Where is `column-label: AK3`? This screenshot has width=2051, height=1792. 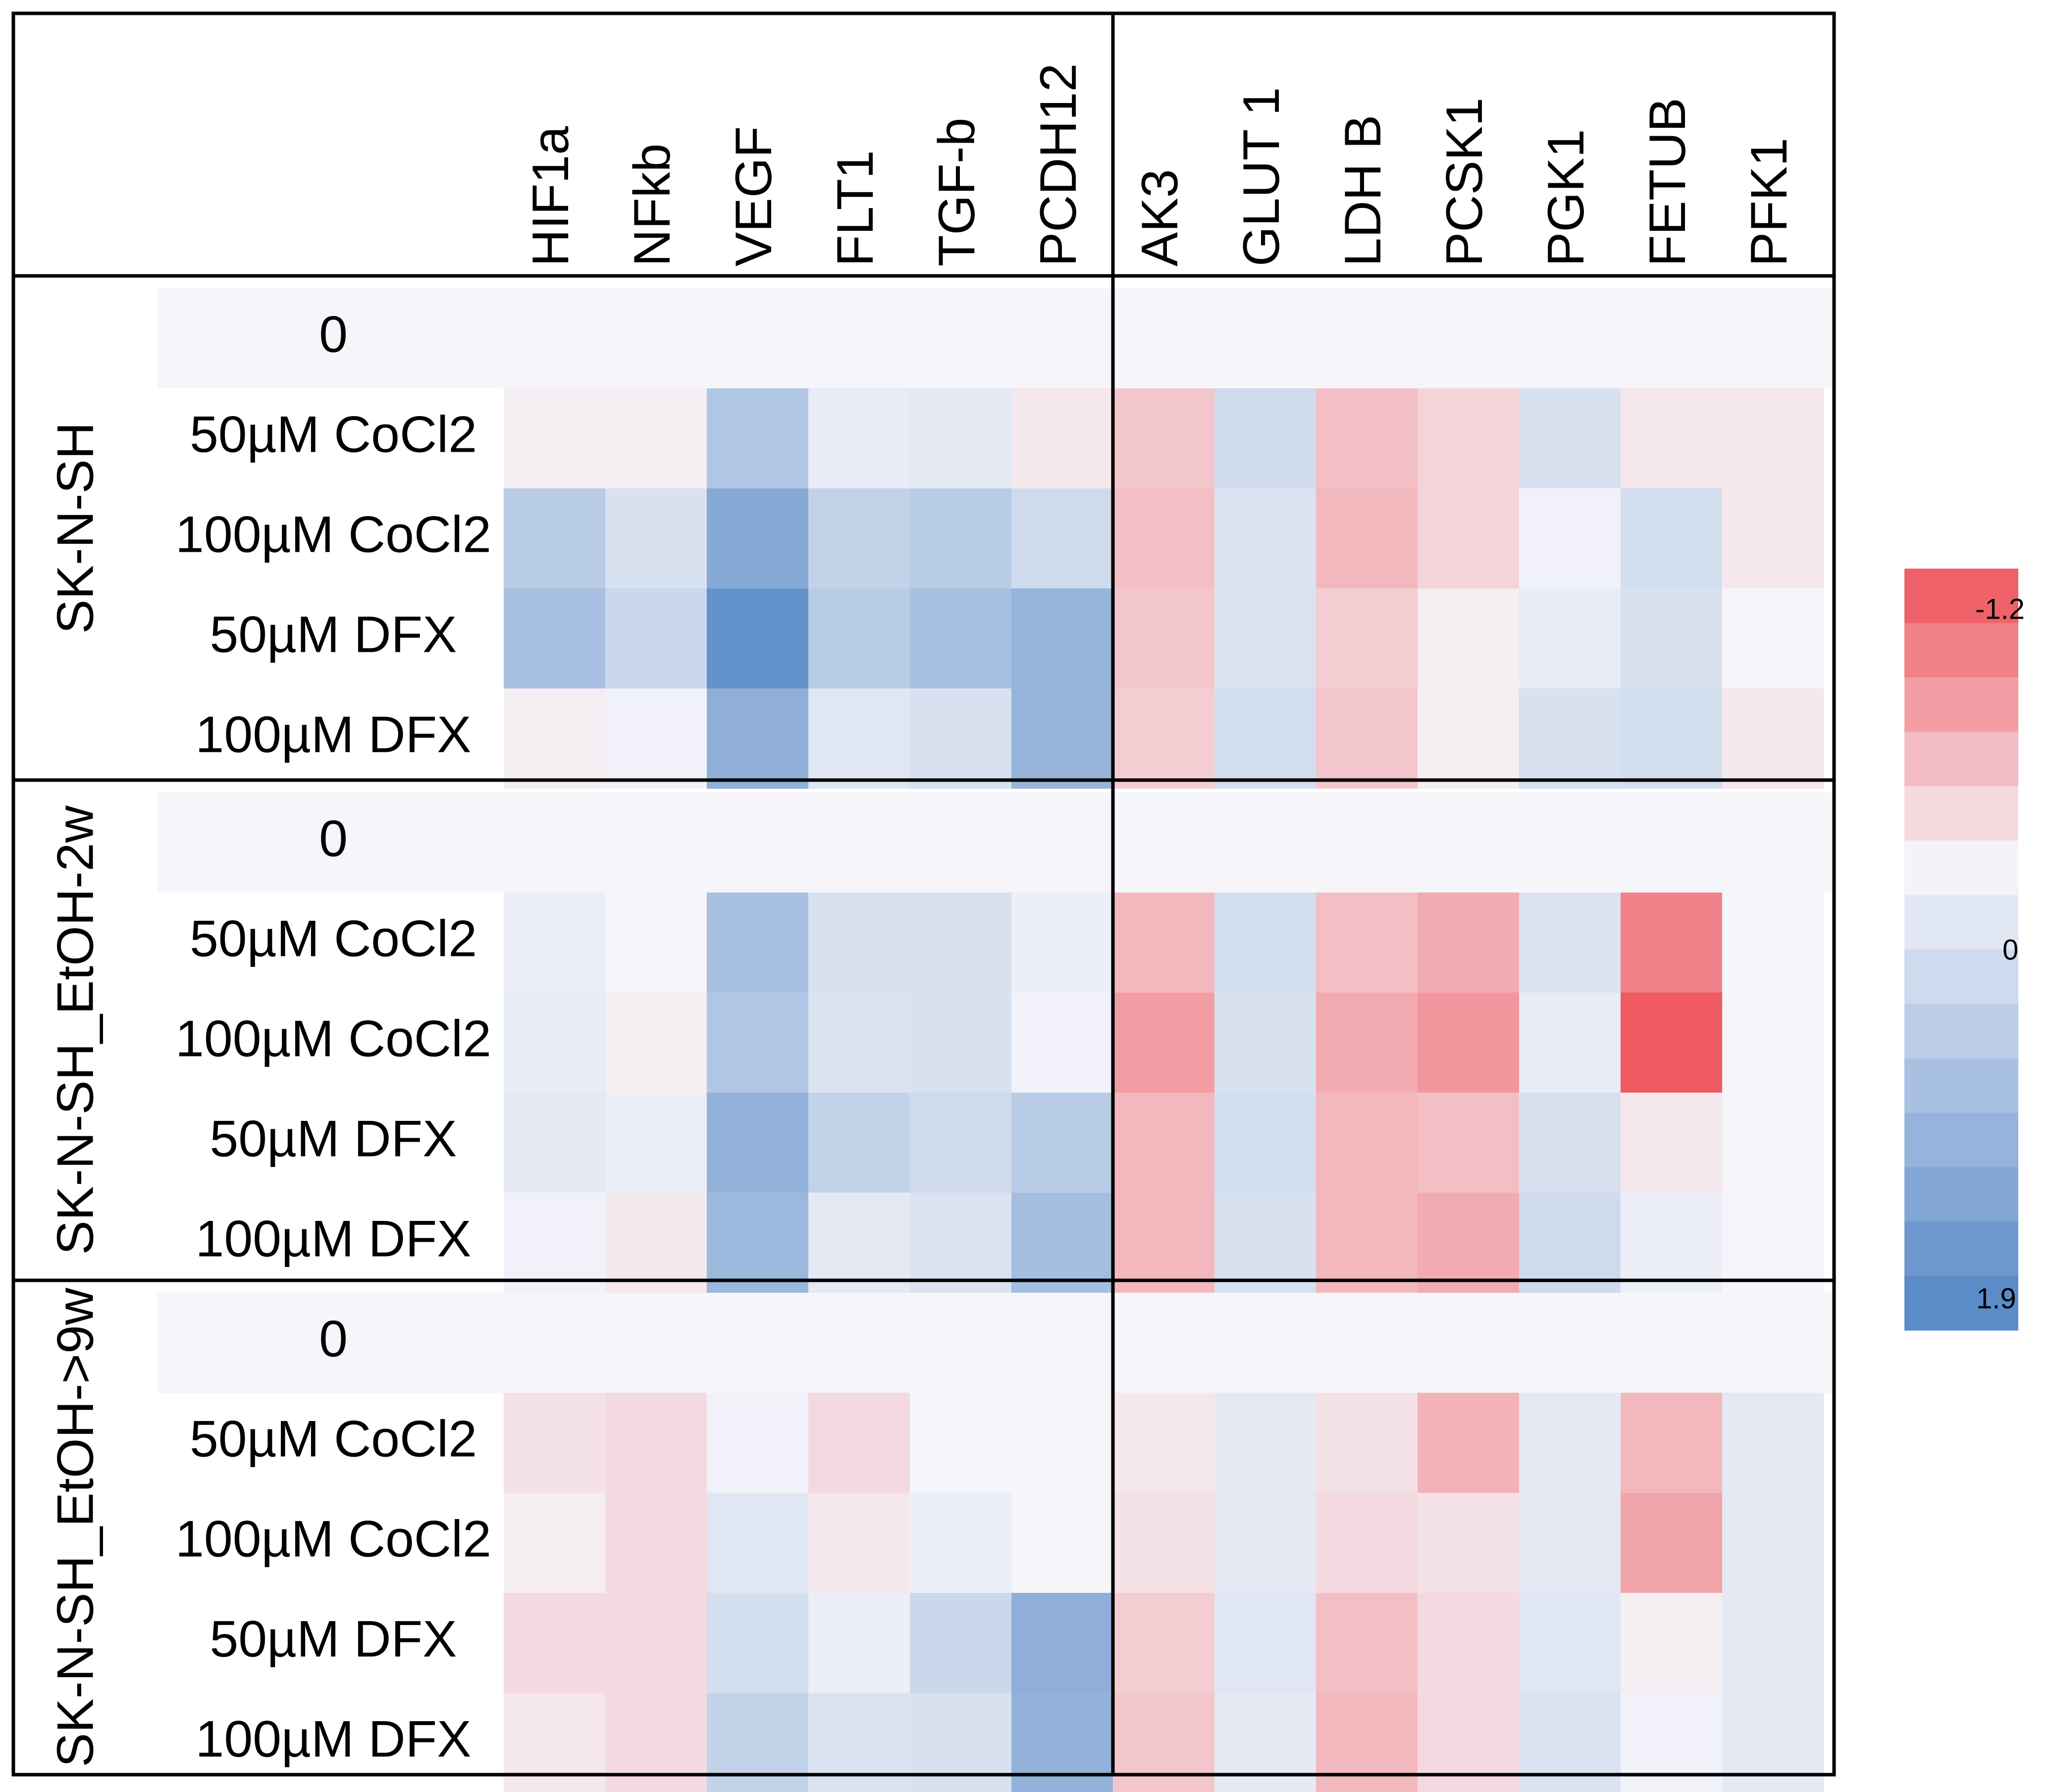 column-label: AK3 is located at coordinates (1160, 218).